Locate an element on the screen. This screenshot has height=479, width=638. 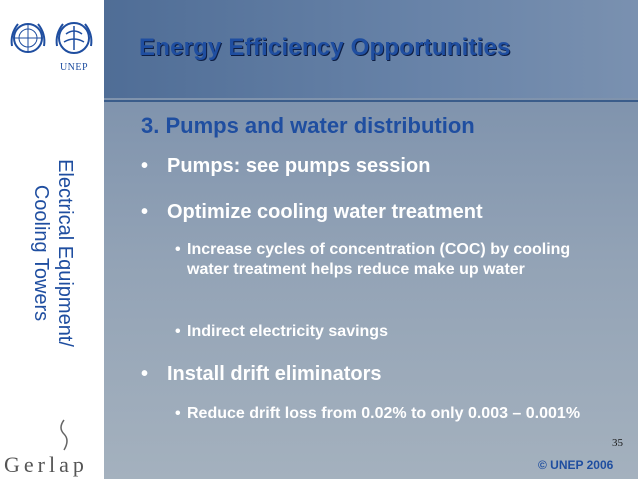
bullet-item: • Install drift eliminators is located at coordinates (261, 374).